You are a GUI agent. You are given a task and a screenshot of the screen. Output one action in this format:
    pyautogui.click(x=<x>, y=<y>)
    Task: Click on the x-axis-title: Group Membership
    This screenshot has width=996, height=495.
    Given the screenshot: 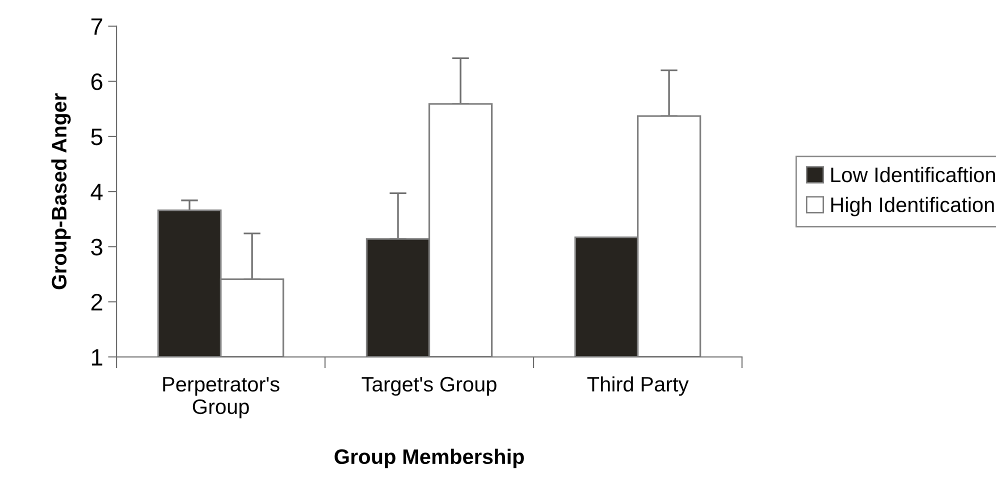 What is the action you would take?
    pyautogui.click(x=429, y=458)
    